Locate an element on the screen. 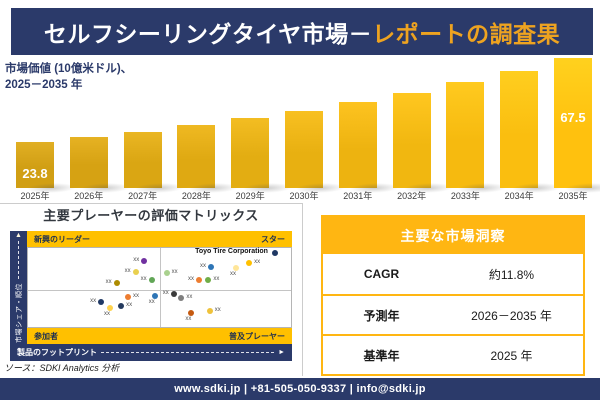  x-axis-tick-label: 2026年 is located at coordinates (89, 196).